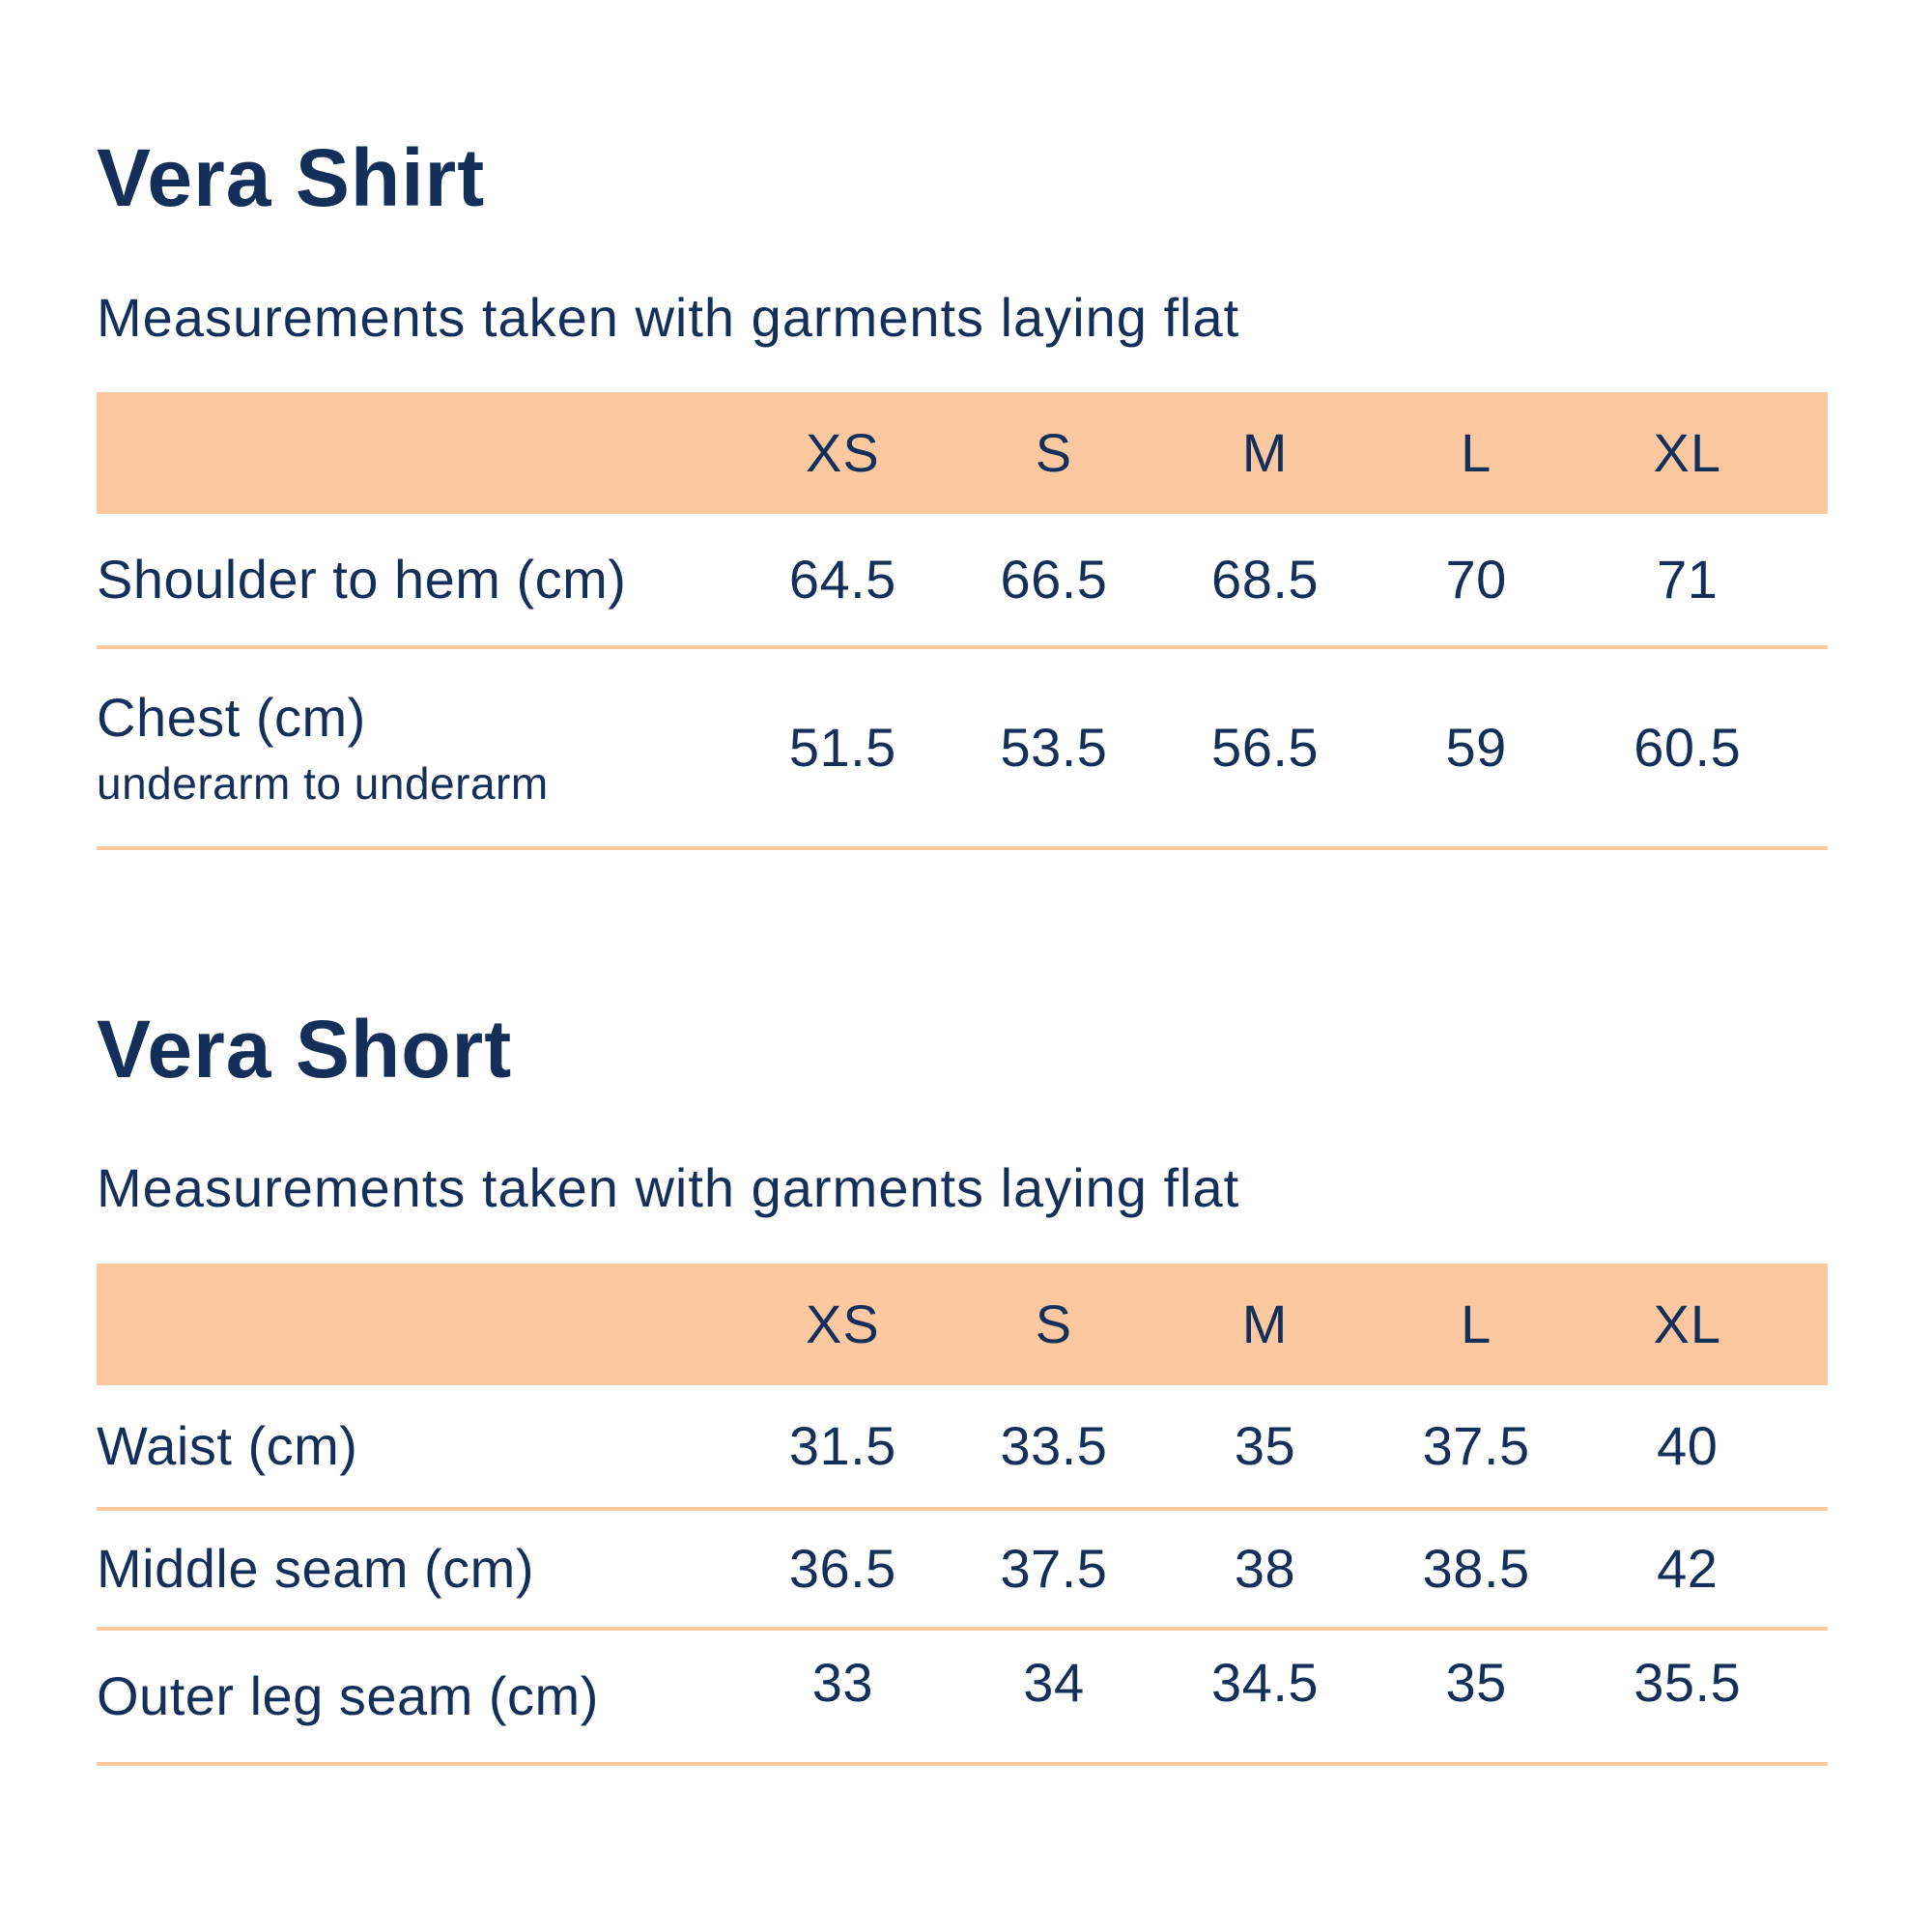 This screenshot has height=1932, width=1932. Describe the element at coordinates (291, 177) in the screenshot. I see `section-title: Vera Shirt` at that location.